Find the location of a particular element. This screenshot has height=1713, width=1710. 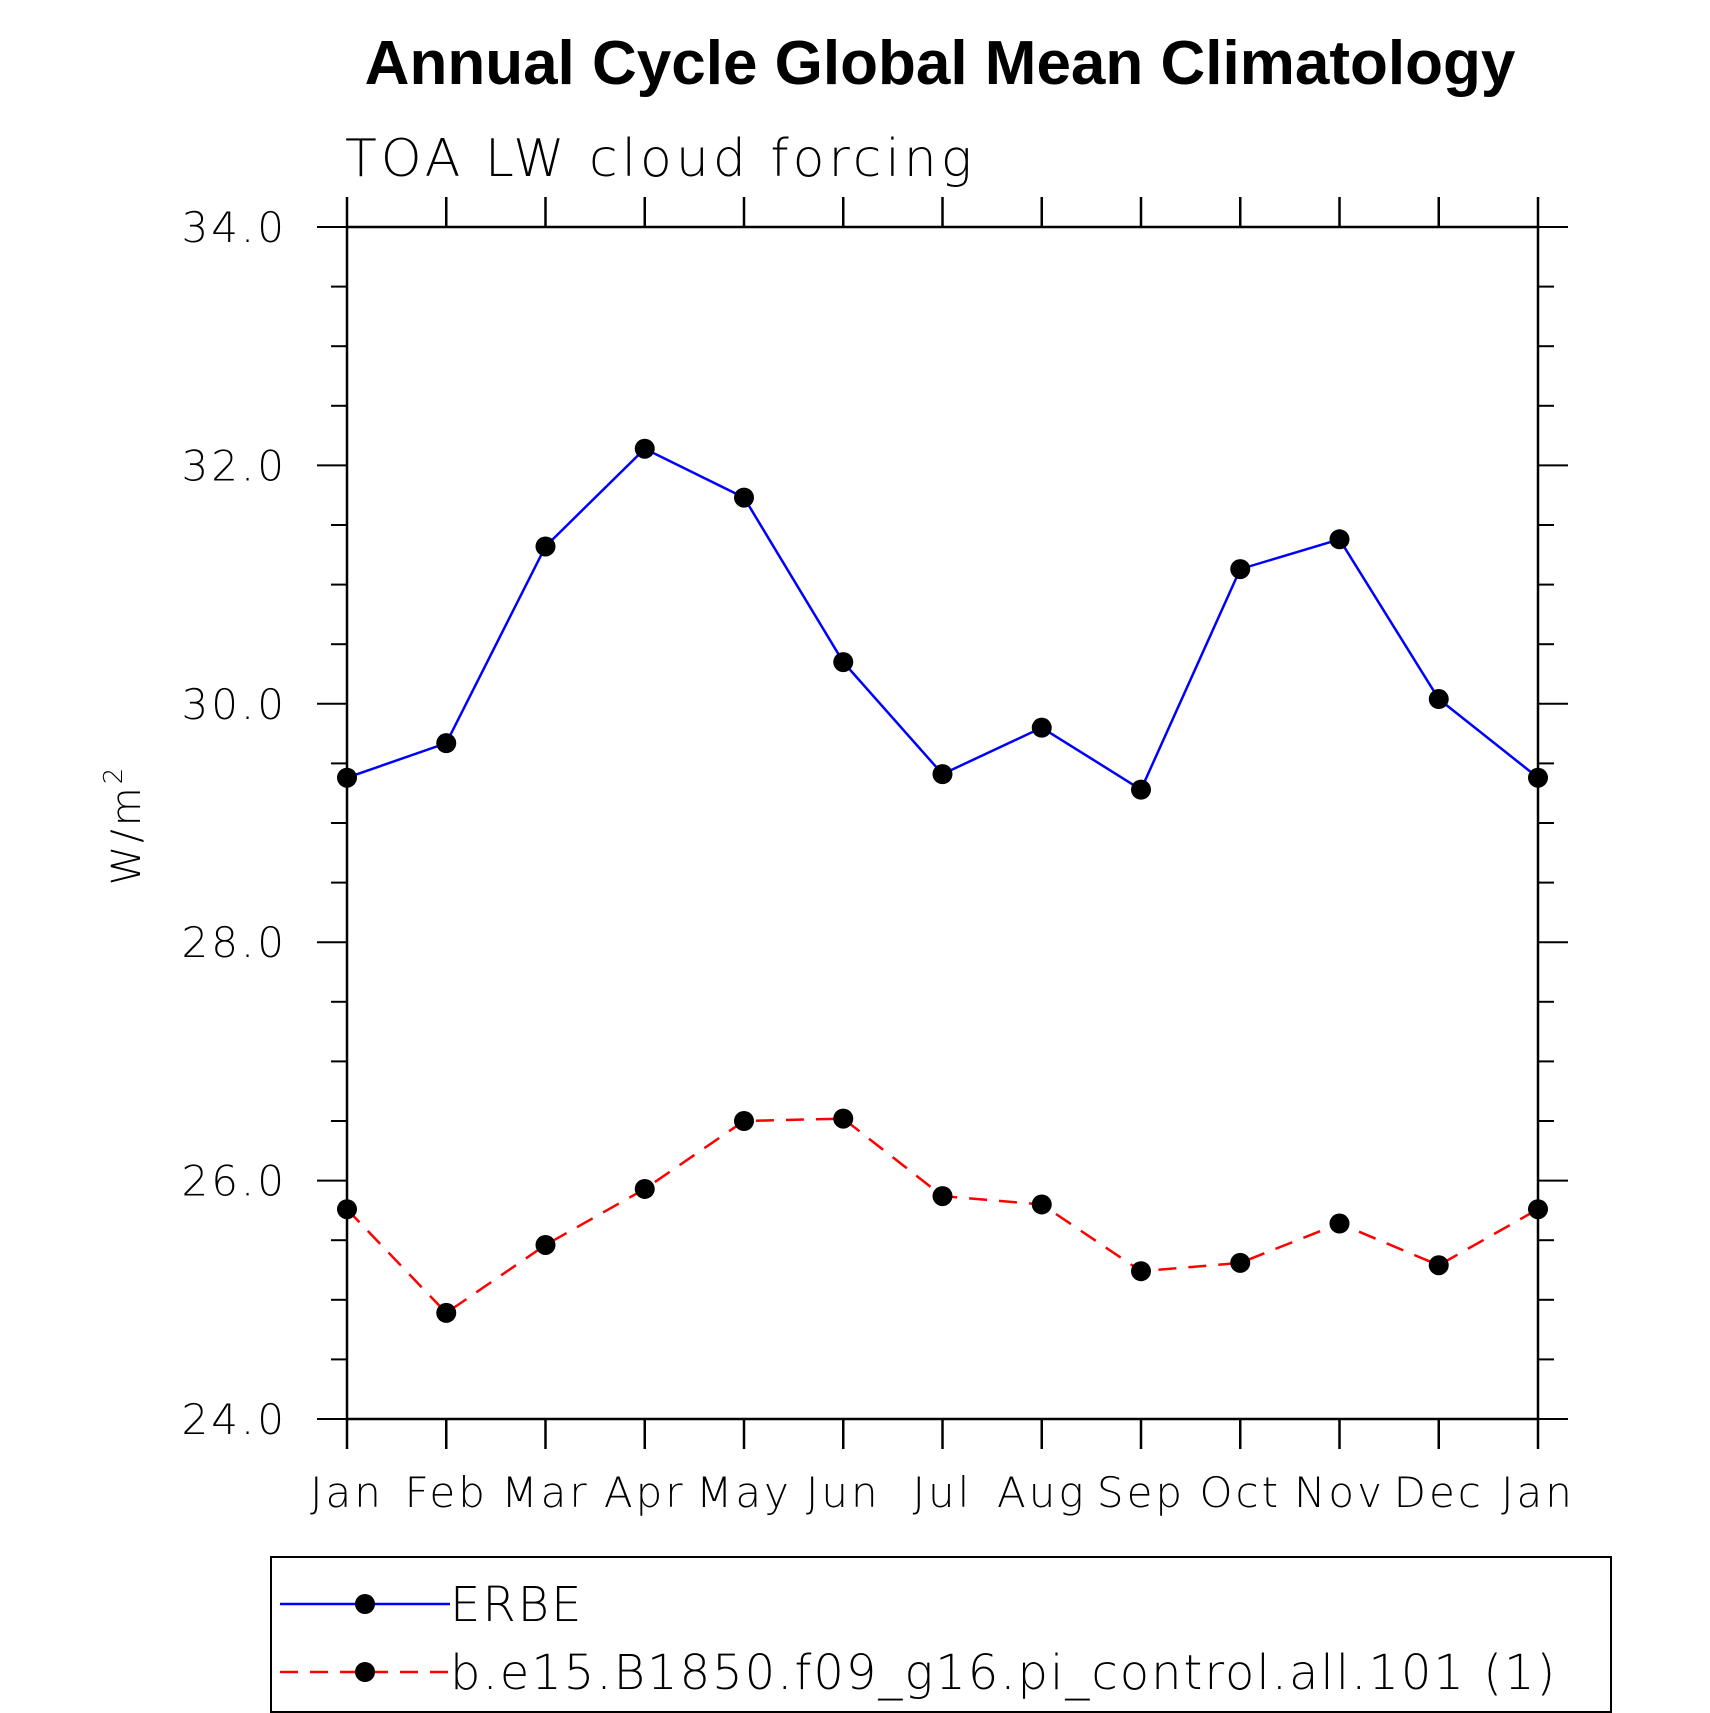

y-tick-label: 32.0 is located at coordinates (234, 465).